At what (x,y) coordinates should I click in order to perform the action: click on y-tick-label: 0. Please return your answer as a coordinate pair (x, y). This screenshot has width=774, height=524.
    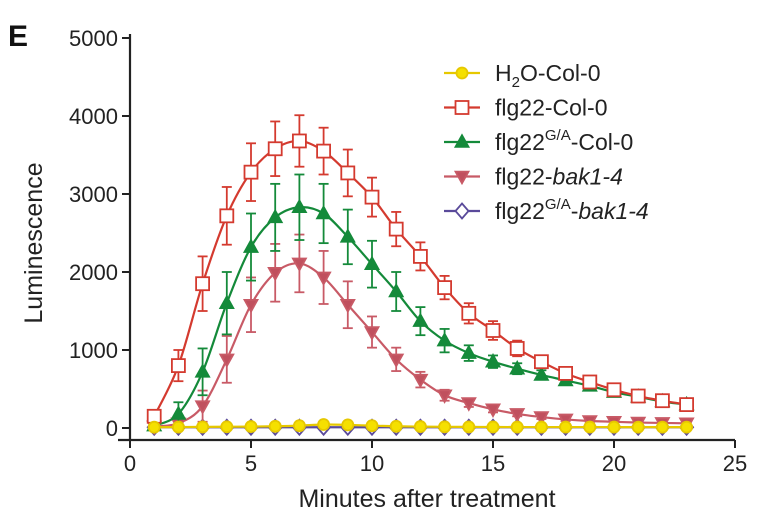
    Looking at the image, I should click on (112, 428).